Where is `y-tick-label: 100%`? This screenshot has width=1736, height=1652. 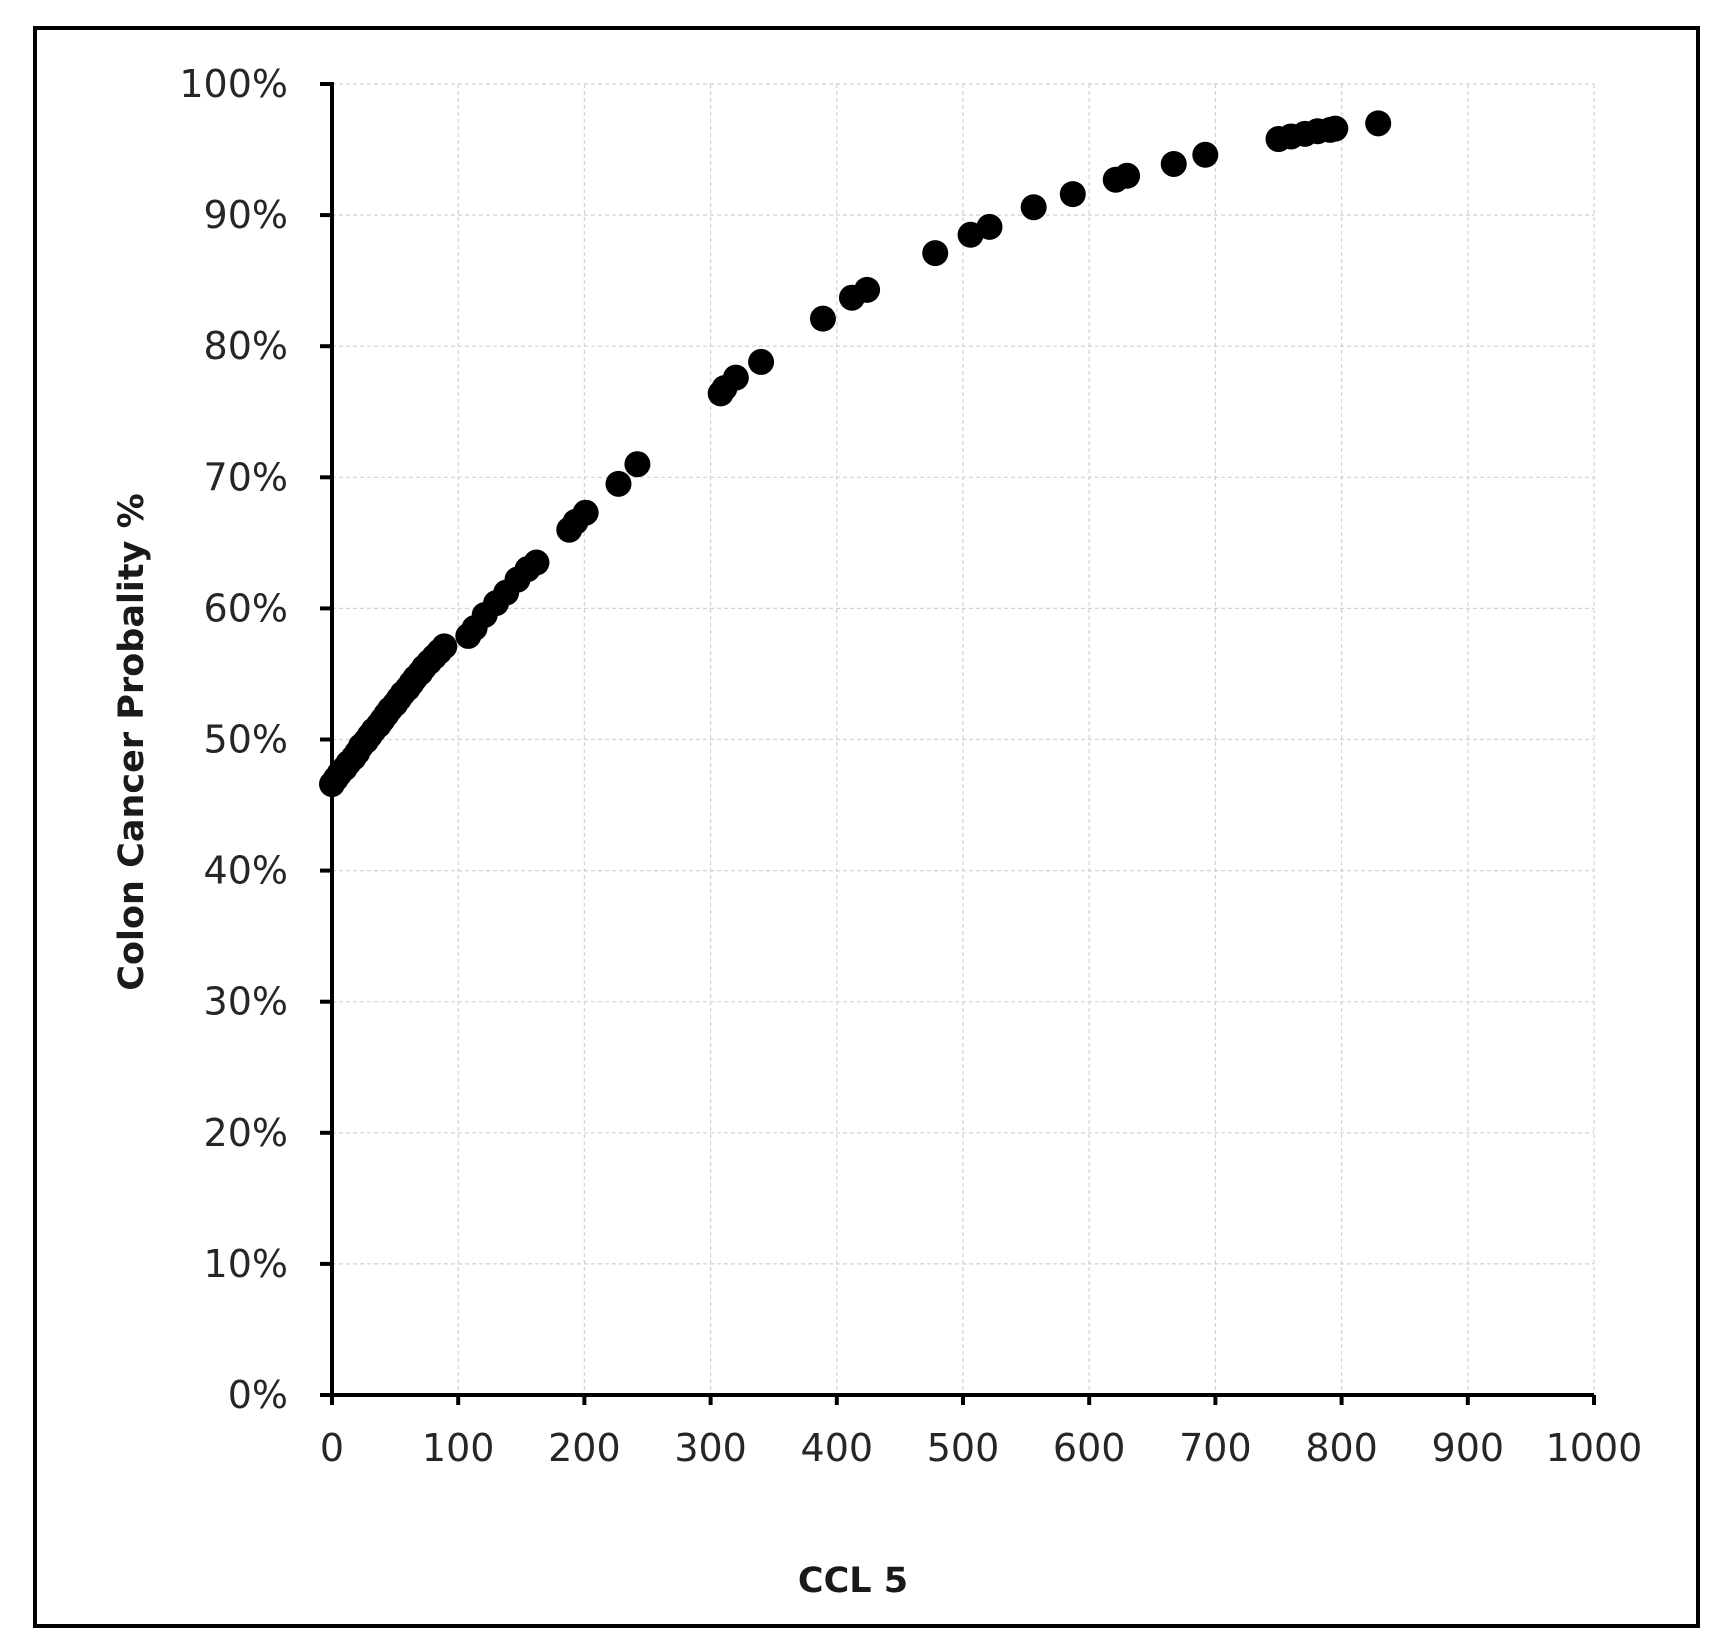 y-tick-label: 100% is located at coordinates (233, 84).